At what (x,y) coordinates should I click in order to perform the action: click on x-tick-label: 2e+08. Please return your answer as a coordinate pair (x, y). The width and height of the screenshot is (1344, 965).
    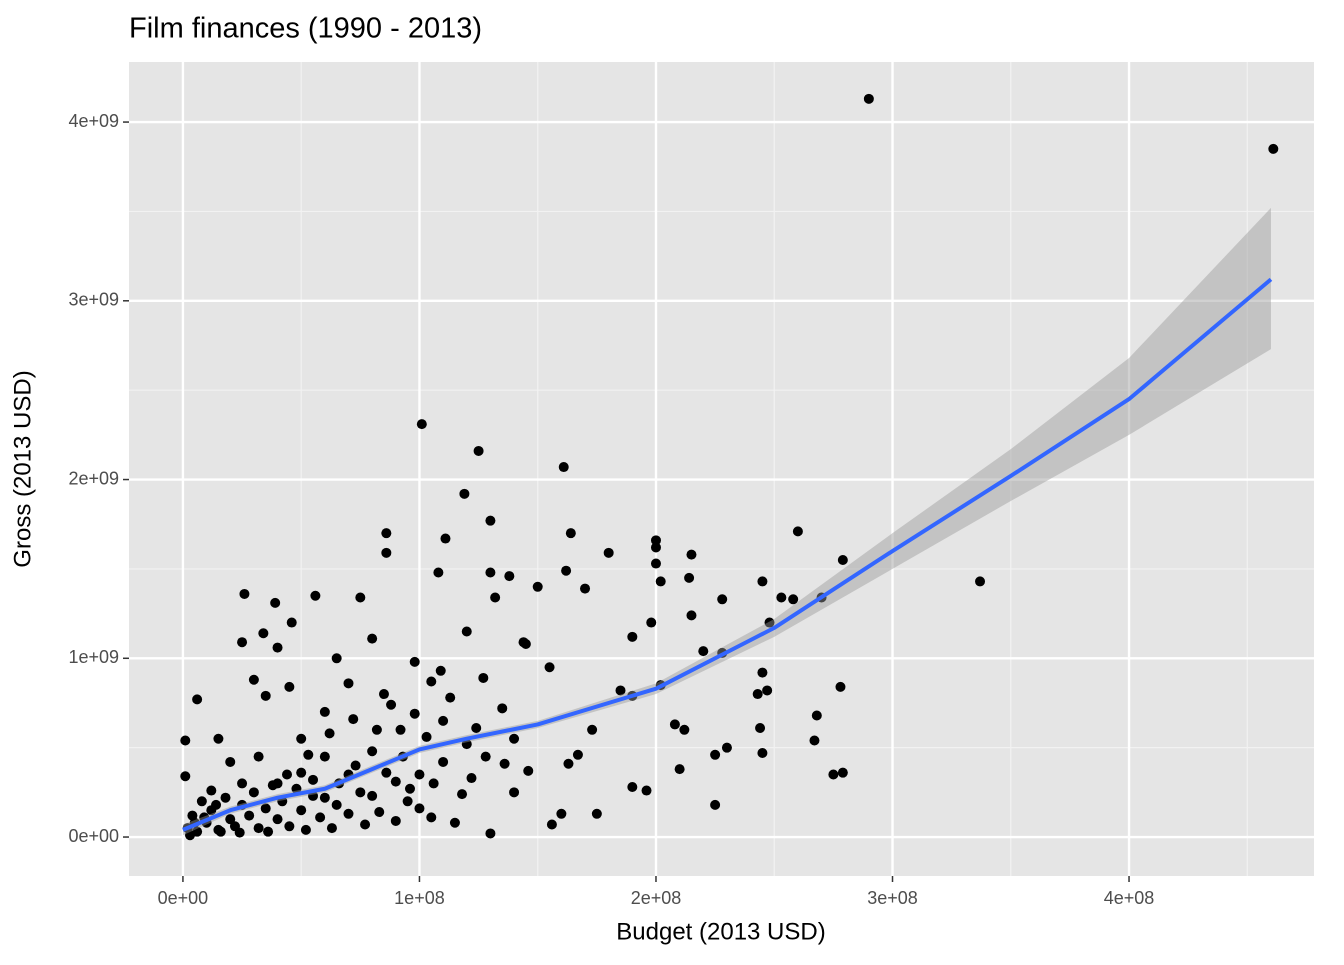
    Looking at the image, I should click on (656, 898).